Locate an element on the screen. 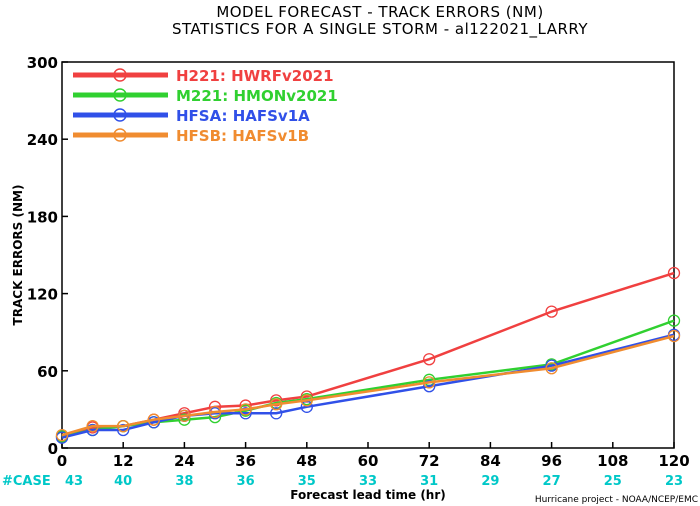  x-axis-label: Forecast lead time (hr) is located at coordinates (368, 495).